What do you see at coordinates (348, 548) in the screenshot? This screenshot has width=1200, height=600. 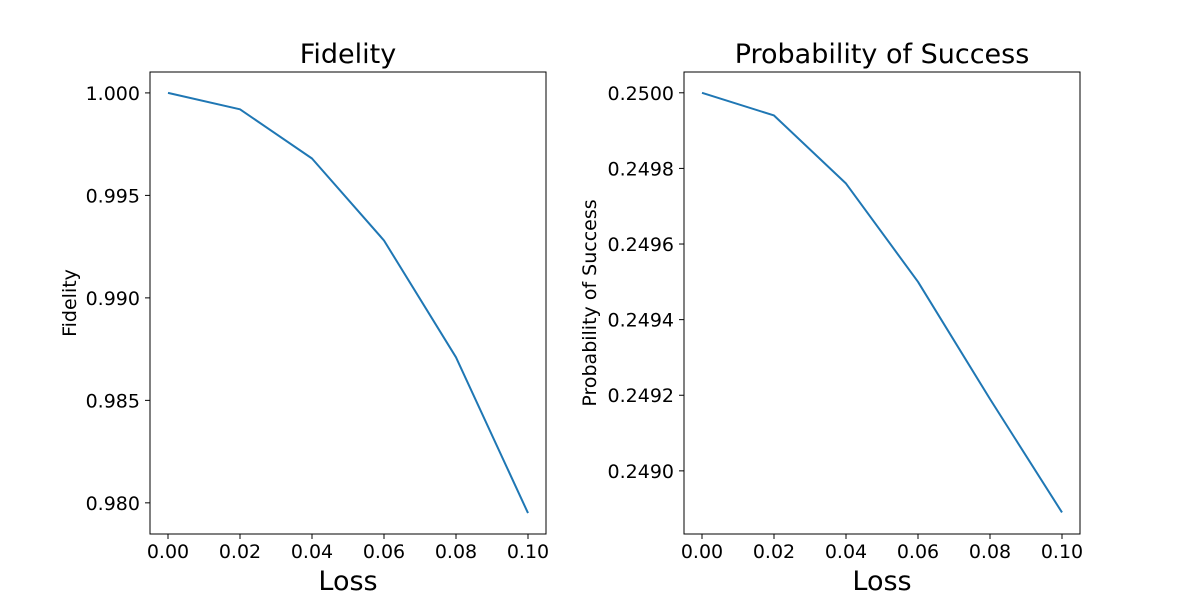 I see `fidelity-x-ticks: 0.00 0.02 0.04 0.06 0.08 0.10` at bounding box center [348, 548].